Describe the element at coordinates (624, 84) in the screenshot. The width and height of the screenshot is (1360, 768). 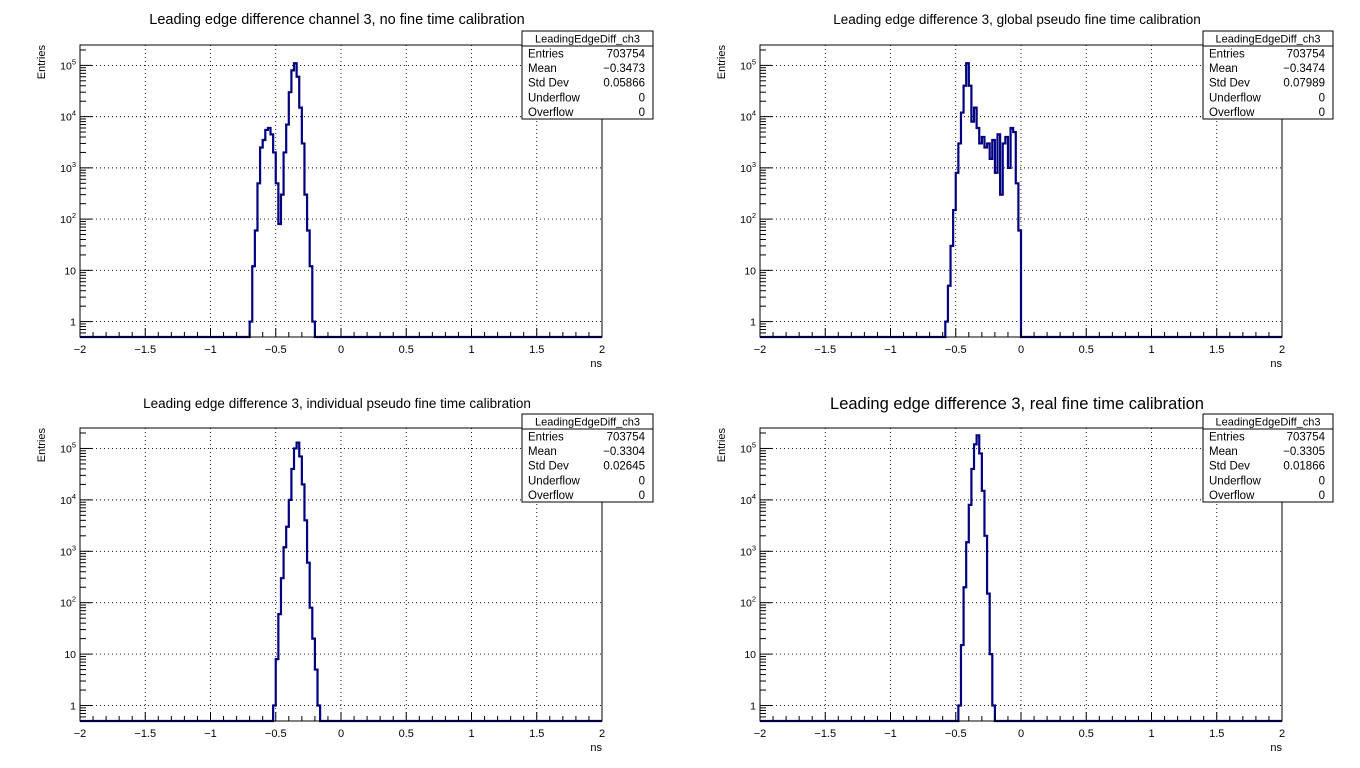
I see `stats-row-value: 0.05866` at that location.